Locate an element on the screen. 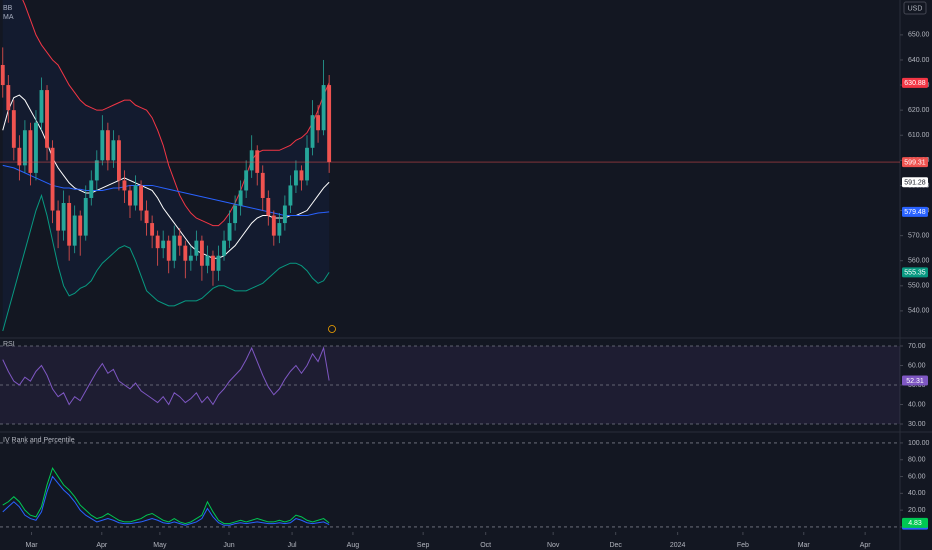  x-tick-label: Feb is located at coordinates (743, 545).